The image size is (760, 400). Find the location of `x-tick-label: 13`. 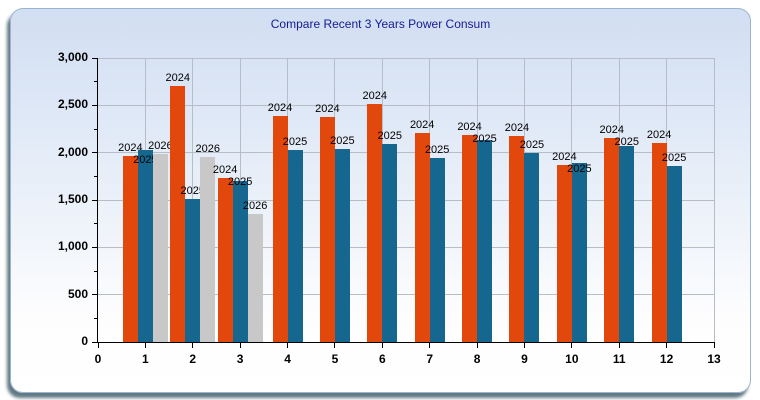

x-tick-label: 13 is located at coordinates (714, 359).